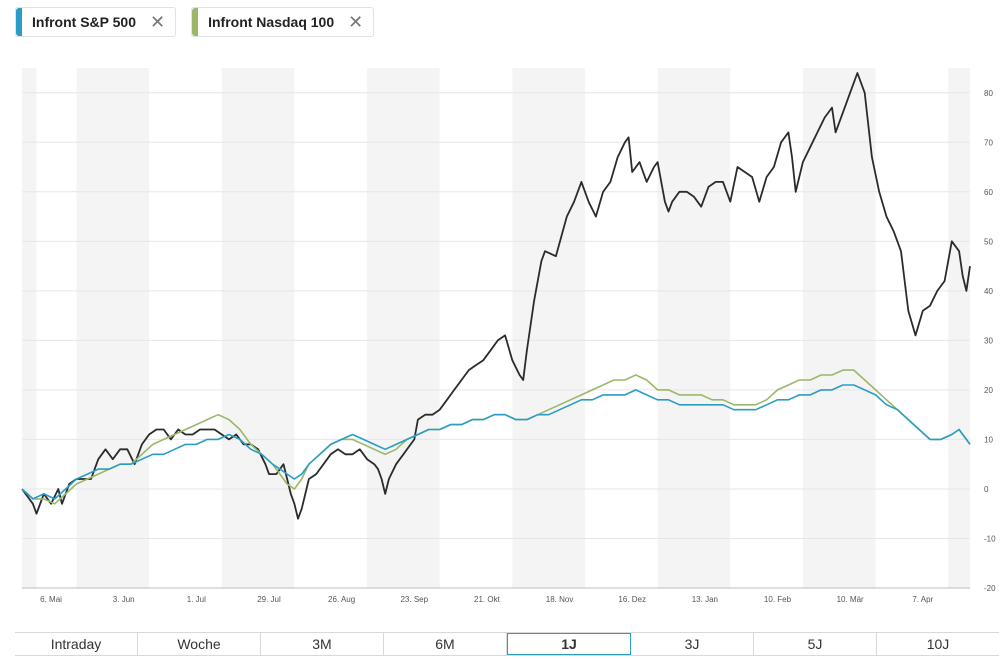 The height and width of the screenshot is (659, 1000). Describe the element at coordinates (988, 340) in the screenshot. I see `y-tick-label: 30` at that location.